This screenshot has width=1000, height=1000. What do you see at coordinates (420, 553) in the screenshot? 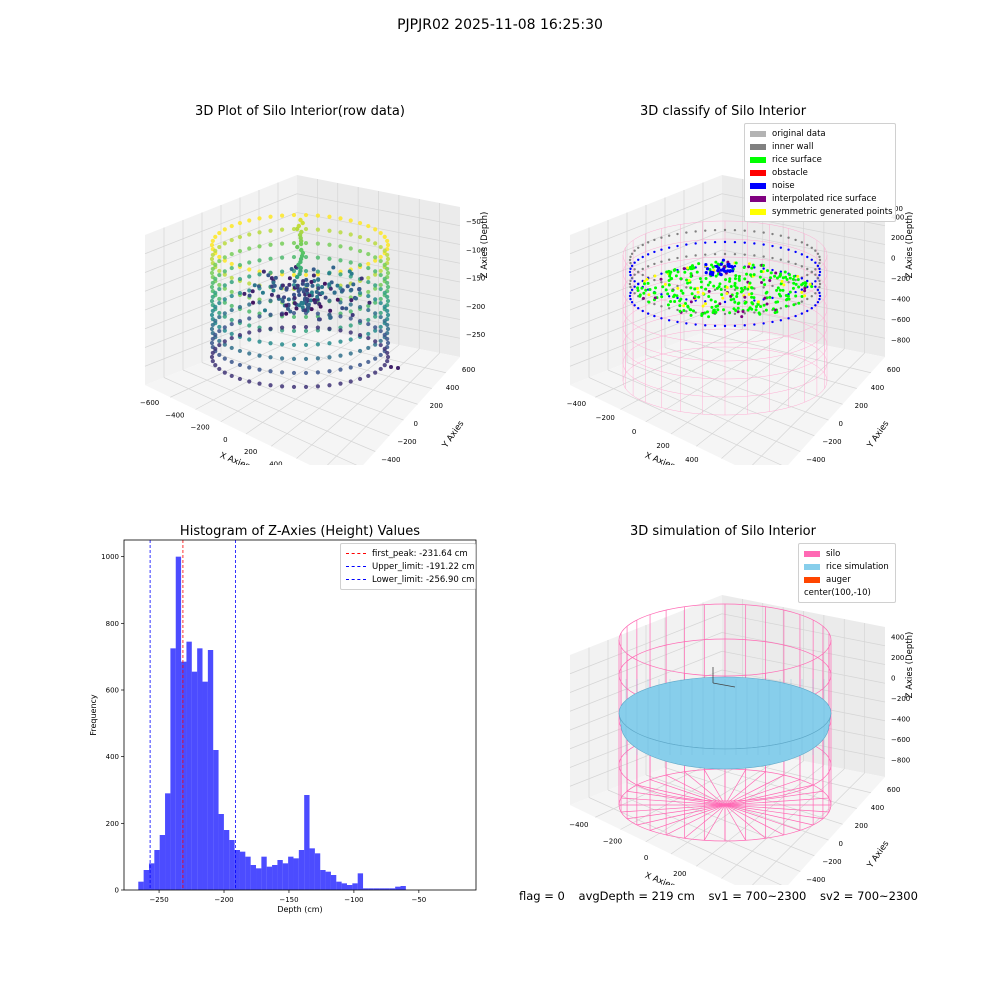
I see `legend-label: first_peak: -231.64 cm` at bounding box center [420, 553].